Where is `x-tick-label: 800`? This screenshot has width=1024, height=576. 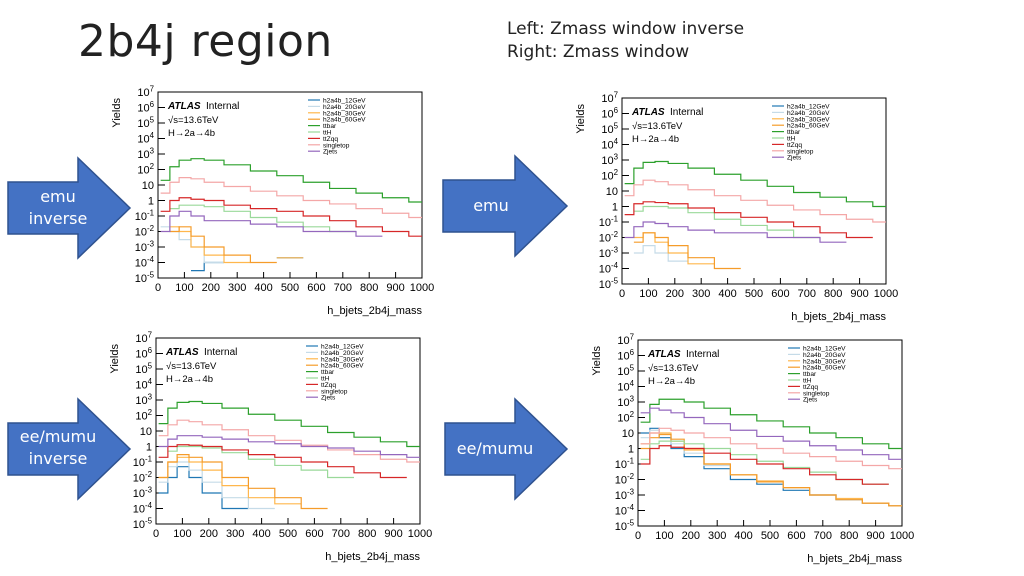
x-tick-label: 800 is located at coordinates (369, 288).